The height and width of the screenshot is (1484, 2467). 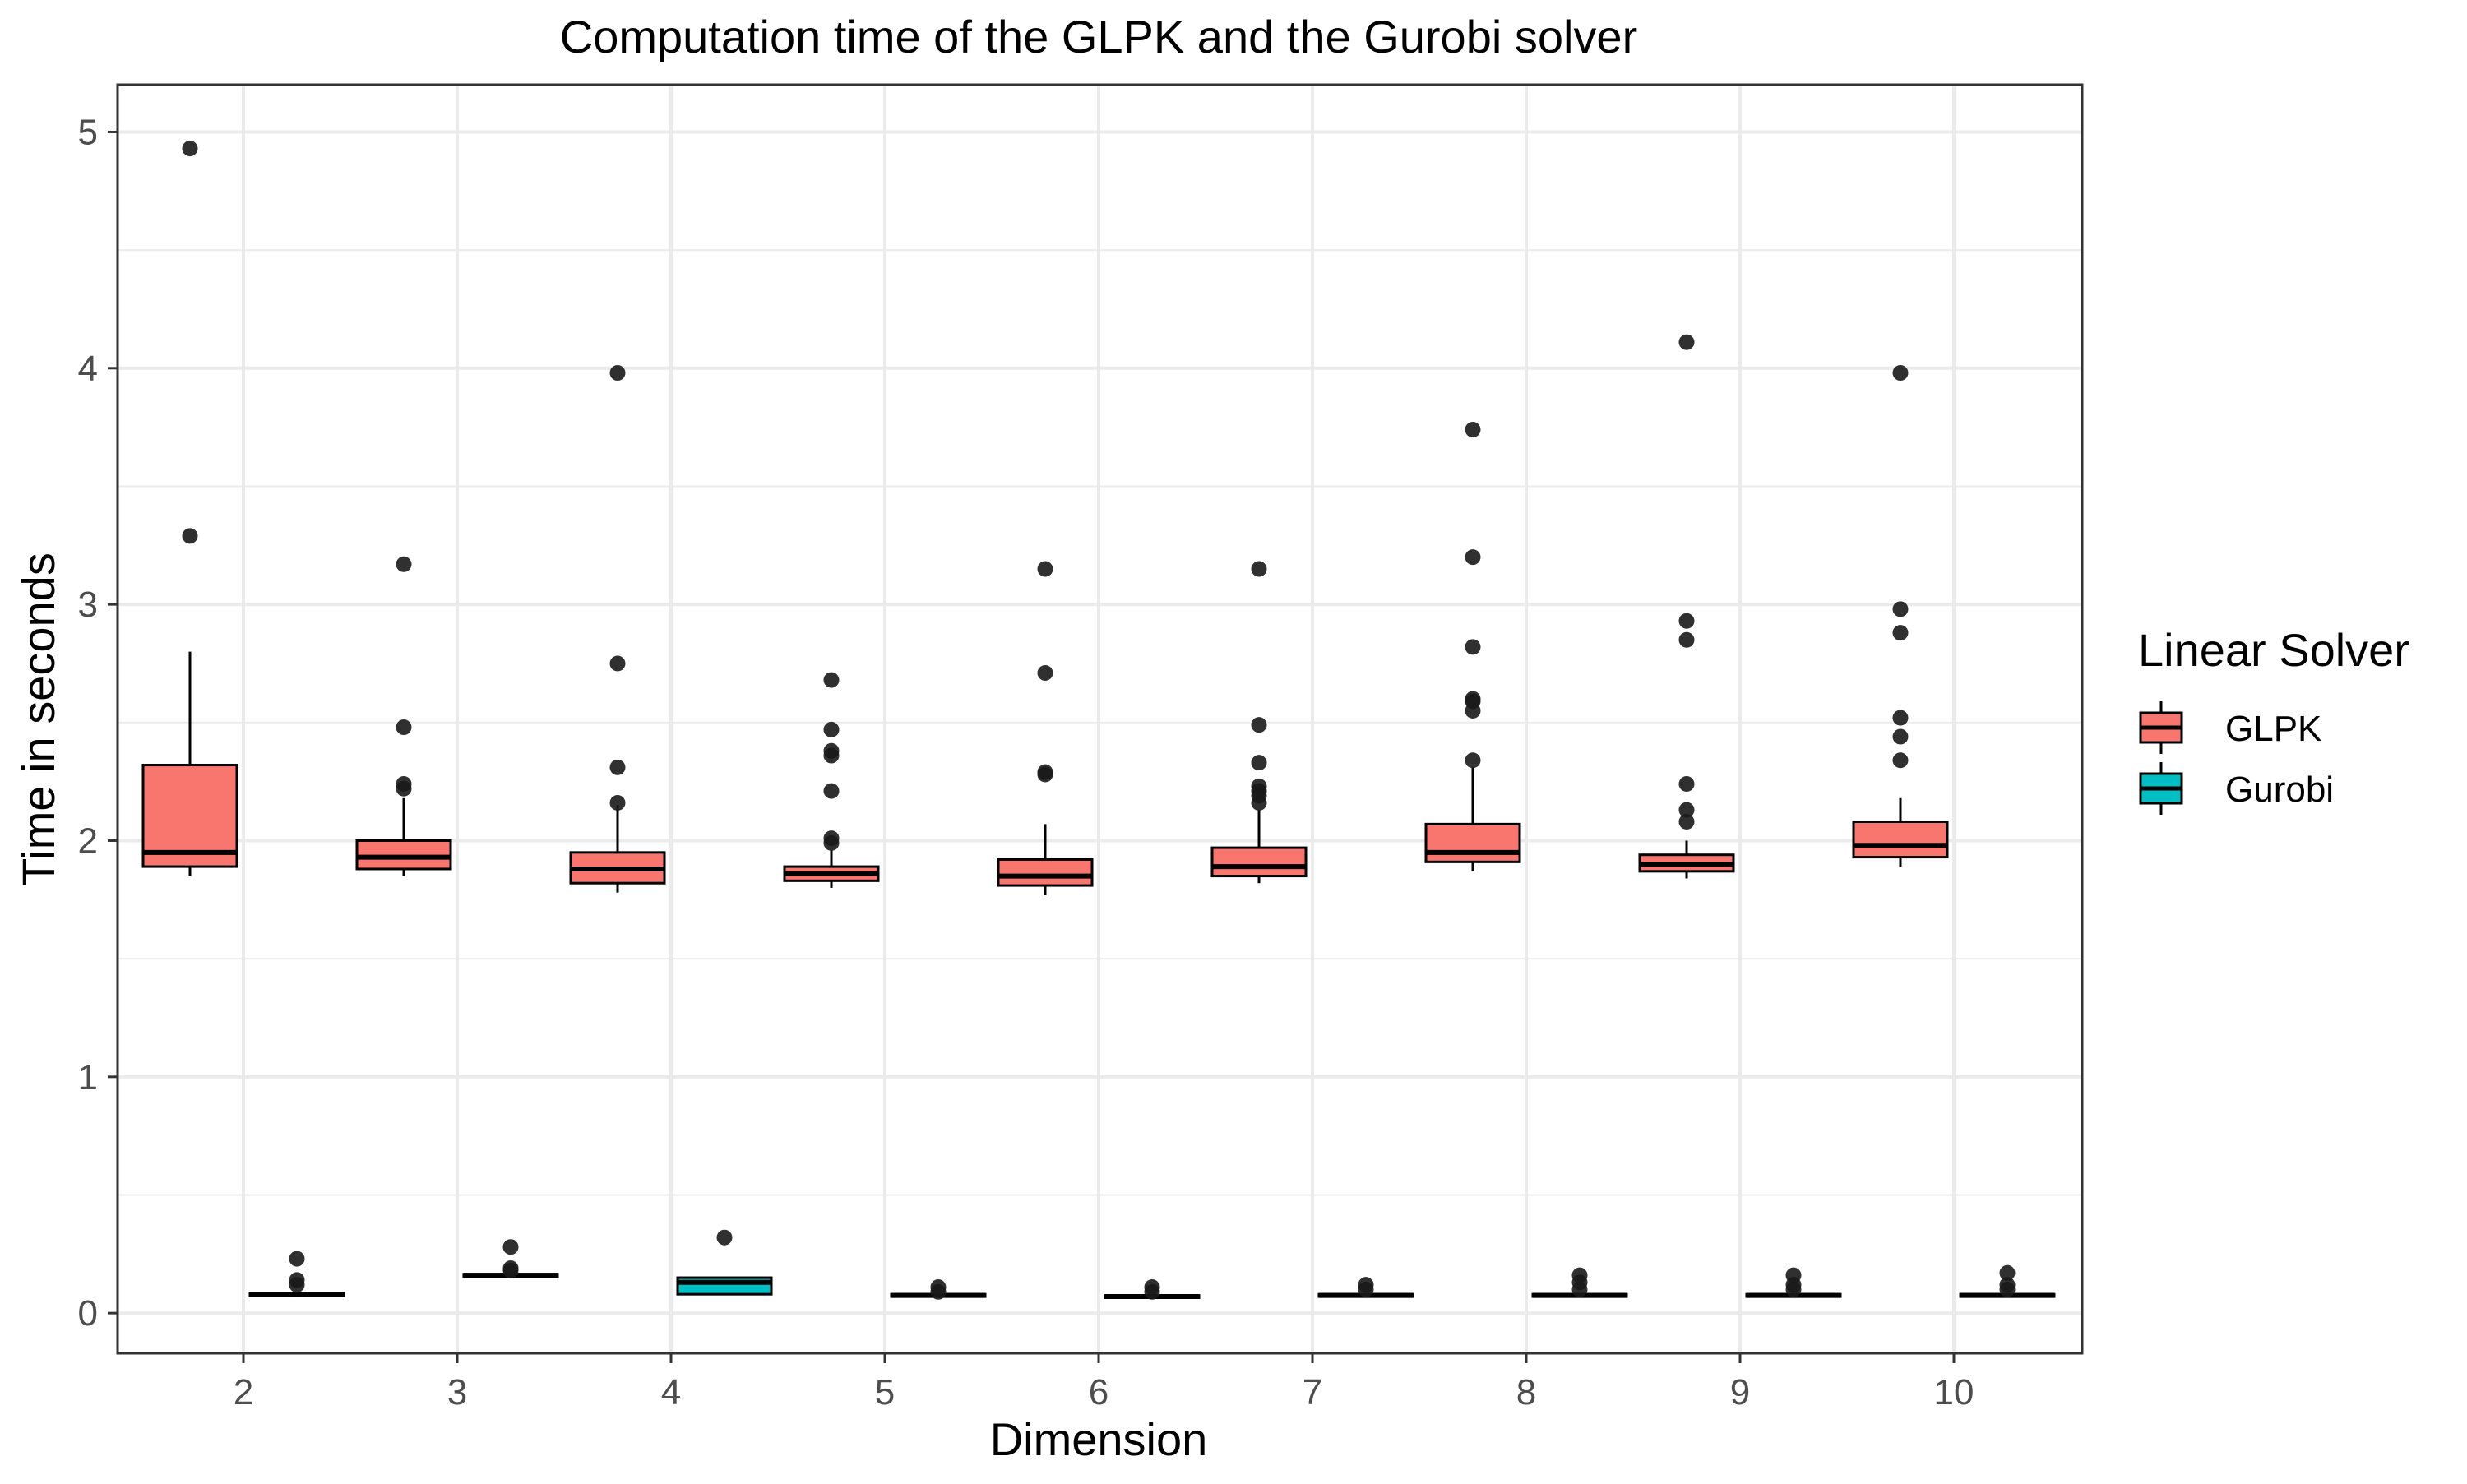 I want to click on y-tick-label: 4, so click(x=88, y=369).